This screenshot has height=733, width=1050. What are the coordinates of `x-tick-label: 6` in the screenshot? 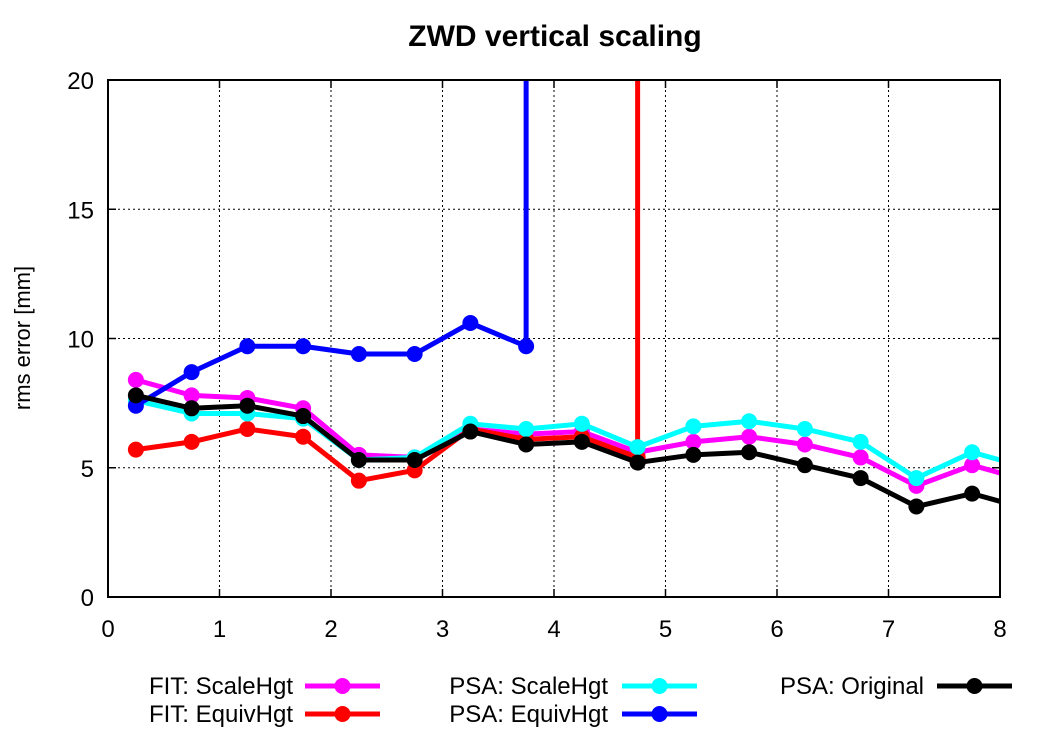 It's located at (776, 629).